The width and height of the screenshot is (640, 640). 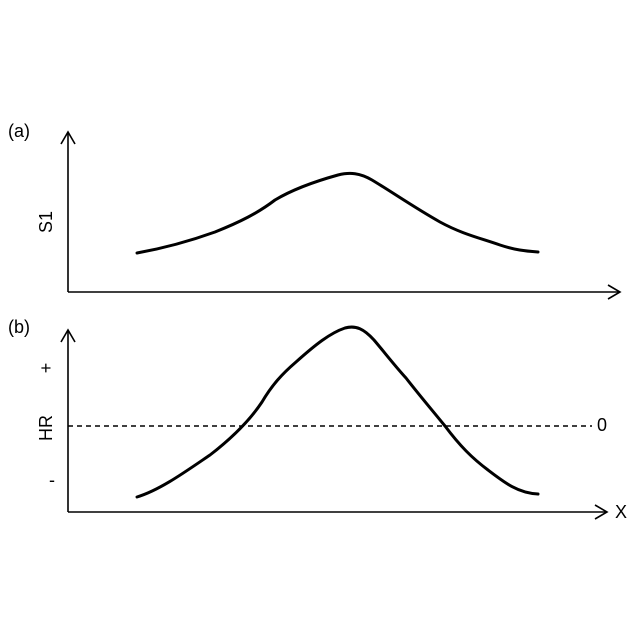 What do you see at coordinates (602, 425) in the screenshot?
I see `panel-b-zero-label: 0` at bounding box center [602, 425].